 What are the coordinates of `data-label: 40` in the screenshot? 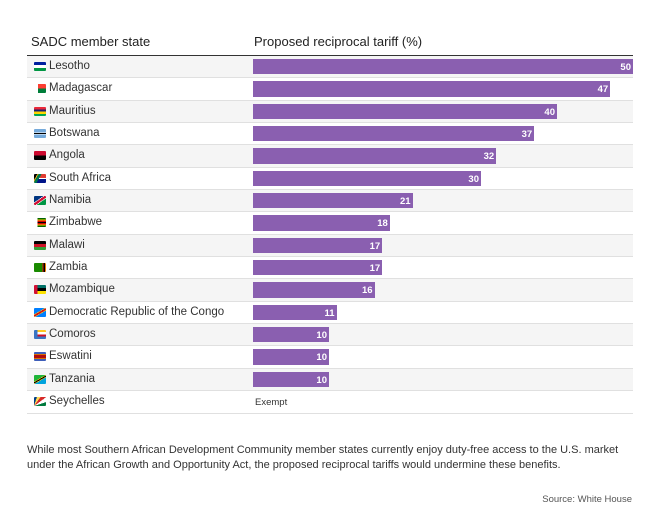 It's located at (549, 112).